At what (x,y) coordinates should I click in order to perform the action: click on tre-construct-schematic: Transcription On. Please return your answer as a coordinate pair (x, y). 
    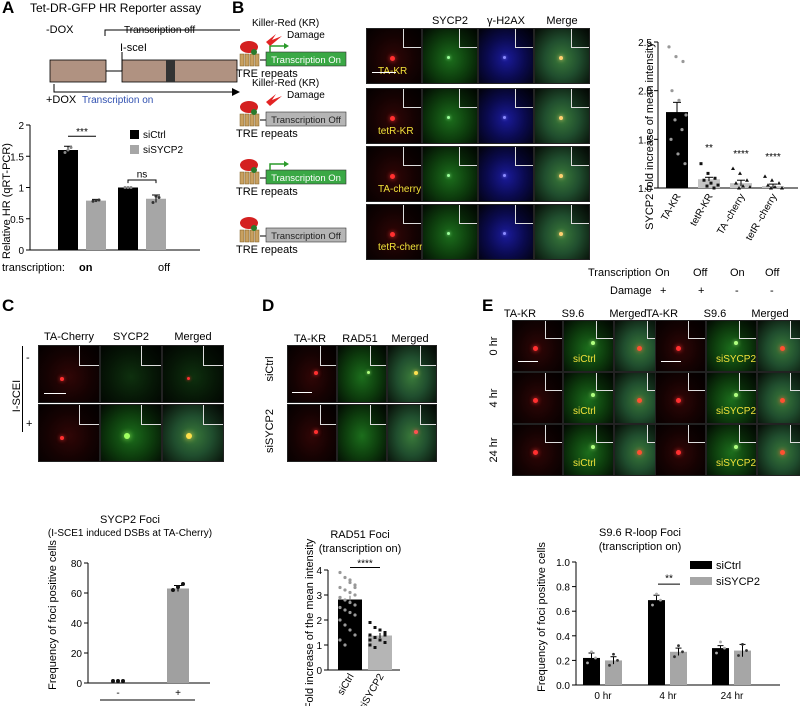
    Looking at the image, I should click on (293, 172).